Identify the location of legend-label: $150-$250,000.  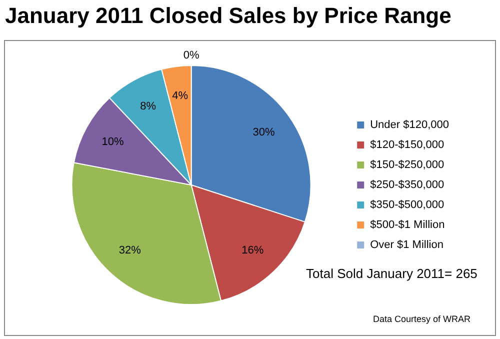
(407, 165).